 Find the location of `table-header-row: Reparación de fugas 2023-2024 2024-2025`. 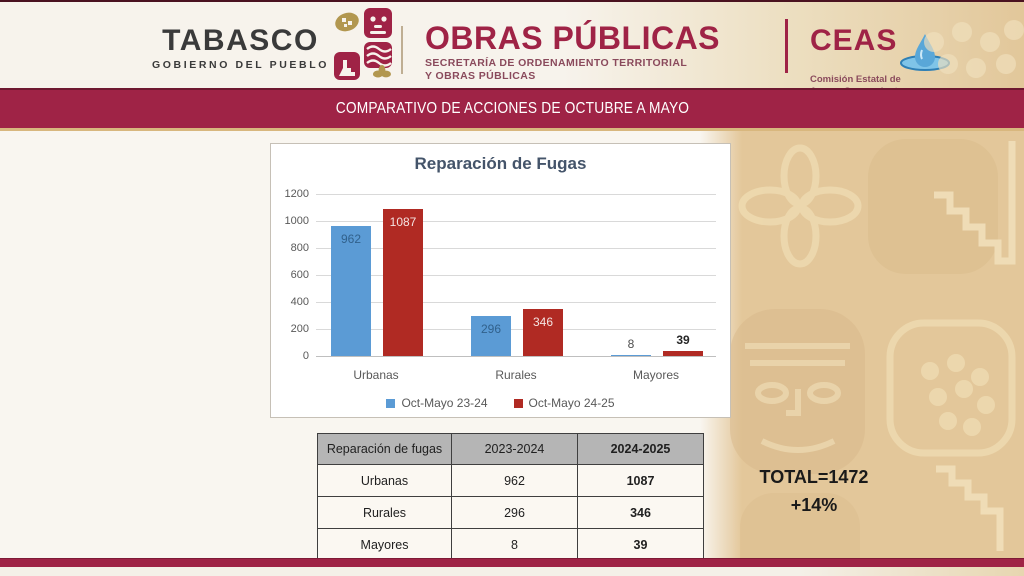

table-header-row: Reparación de fugas 2023-2024 2024-2025 is located at coordinates (510, 449).